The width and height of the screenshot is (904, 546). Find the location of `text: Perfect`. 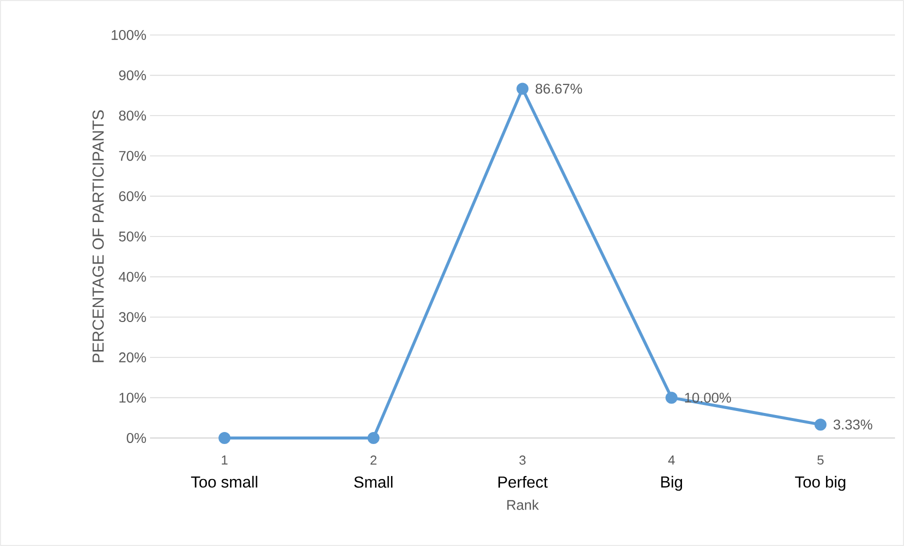

text: Perfect is located at coordinates (523, 482).